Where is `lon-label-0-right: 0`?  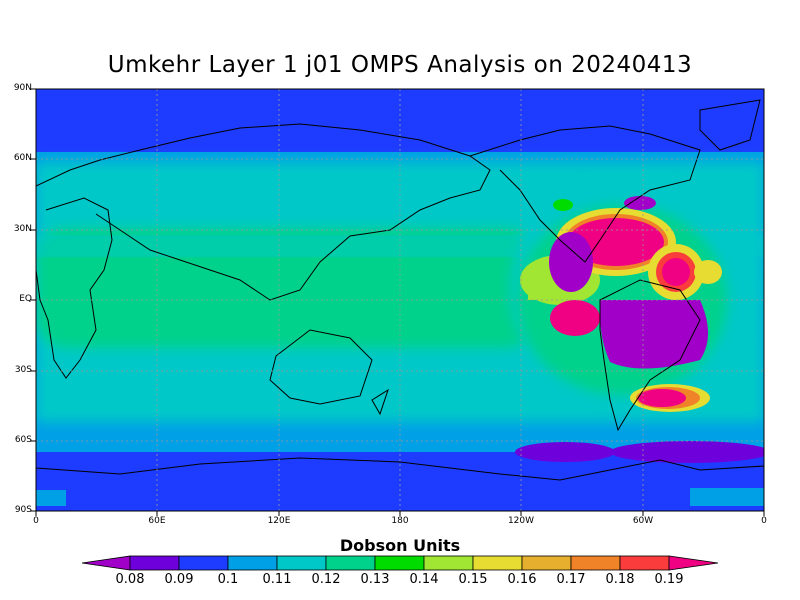
lon-label-0-right: 0 is located at coordinates (764, 521).